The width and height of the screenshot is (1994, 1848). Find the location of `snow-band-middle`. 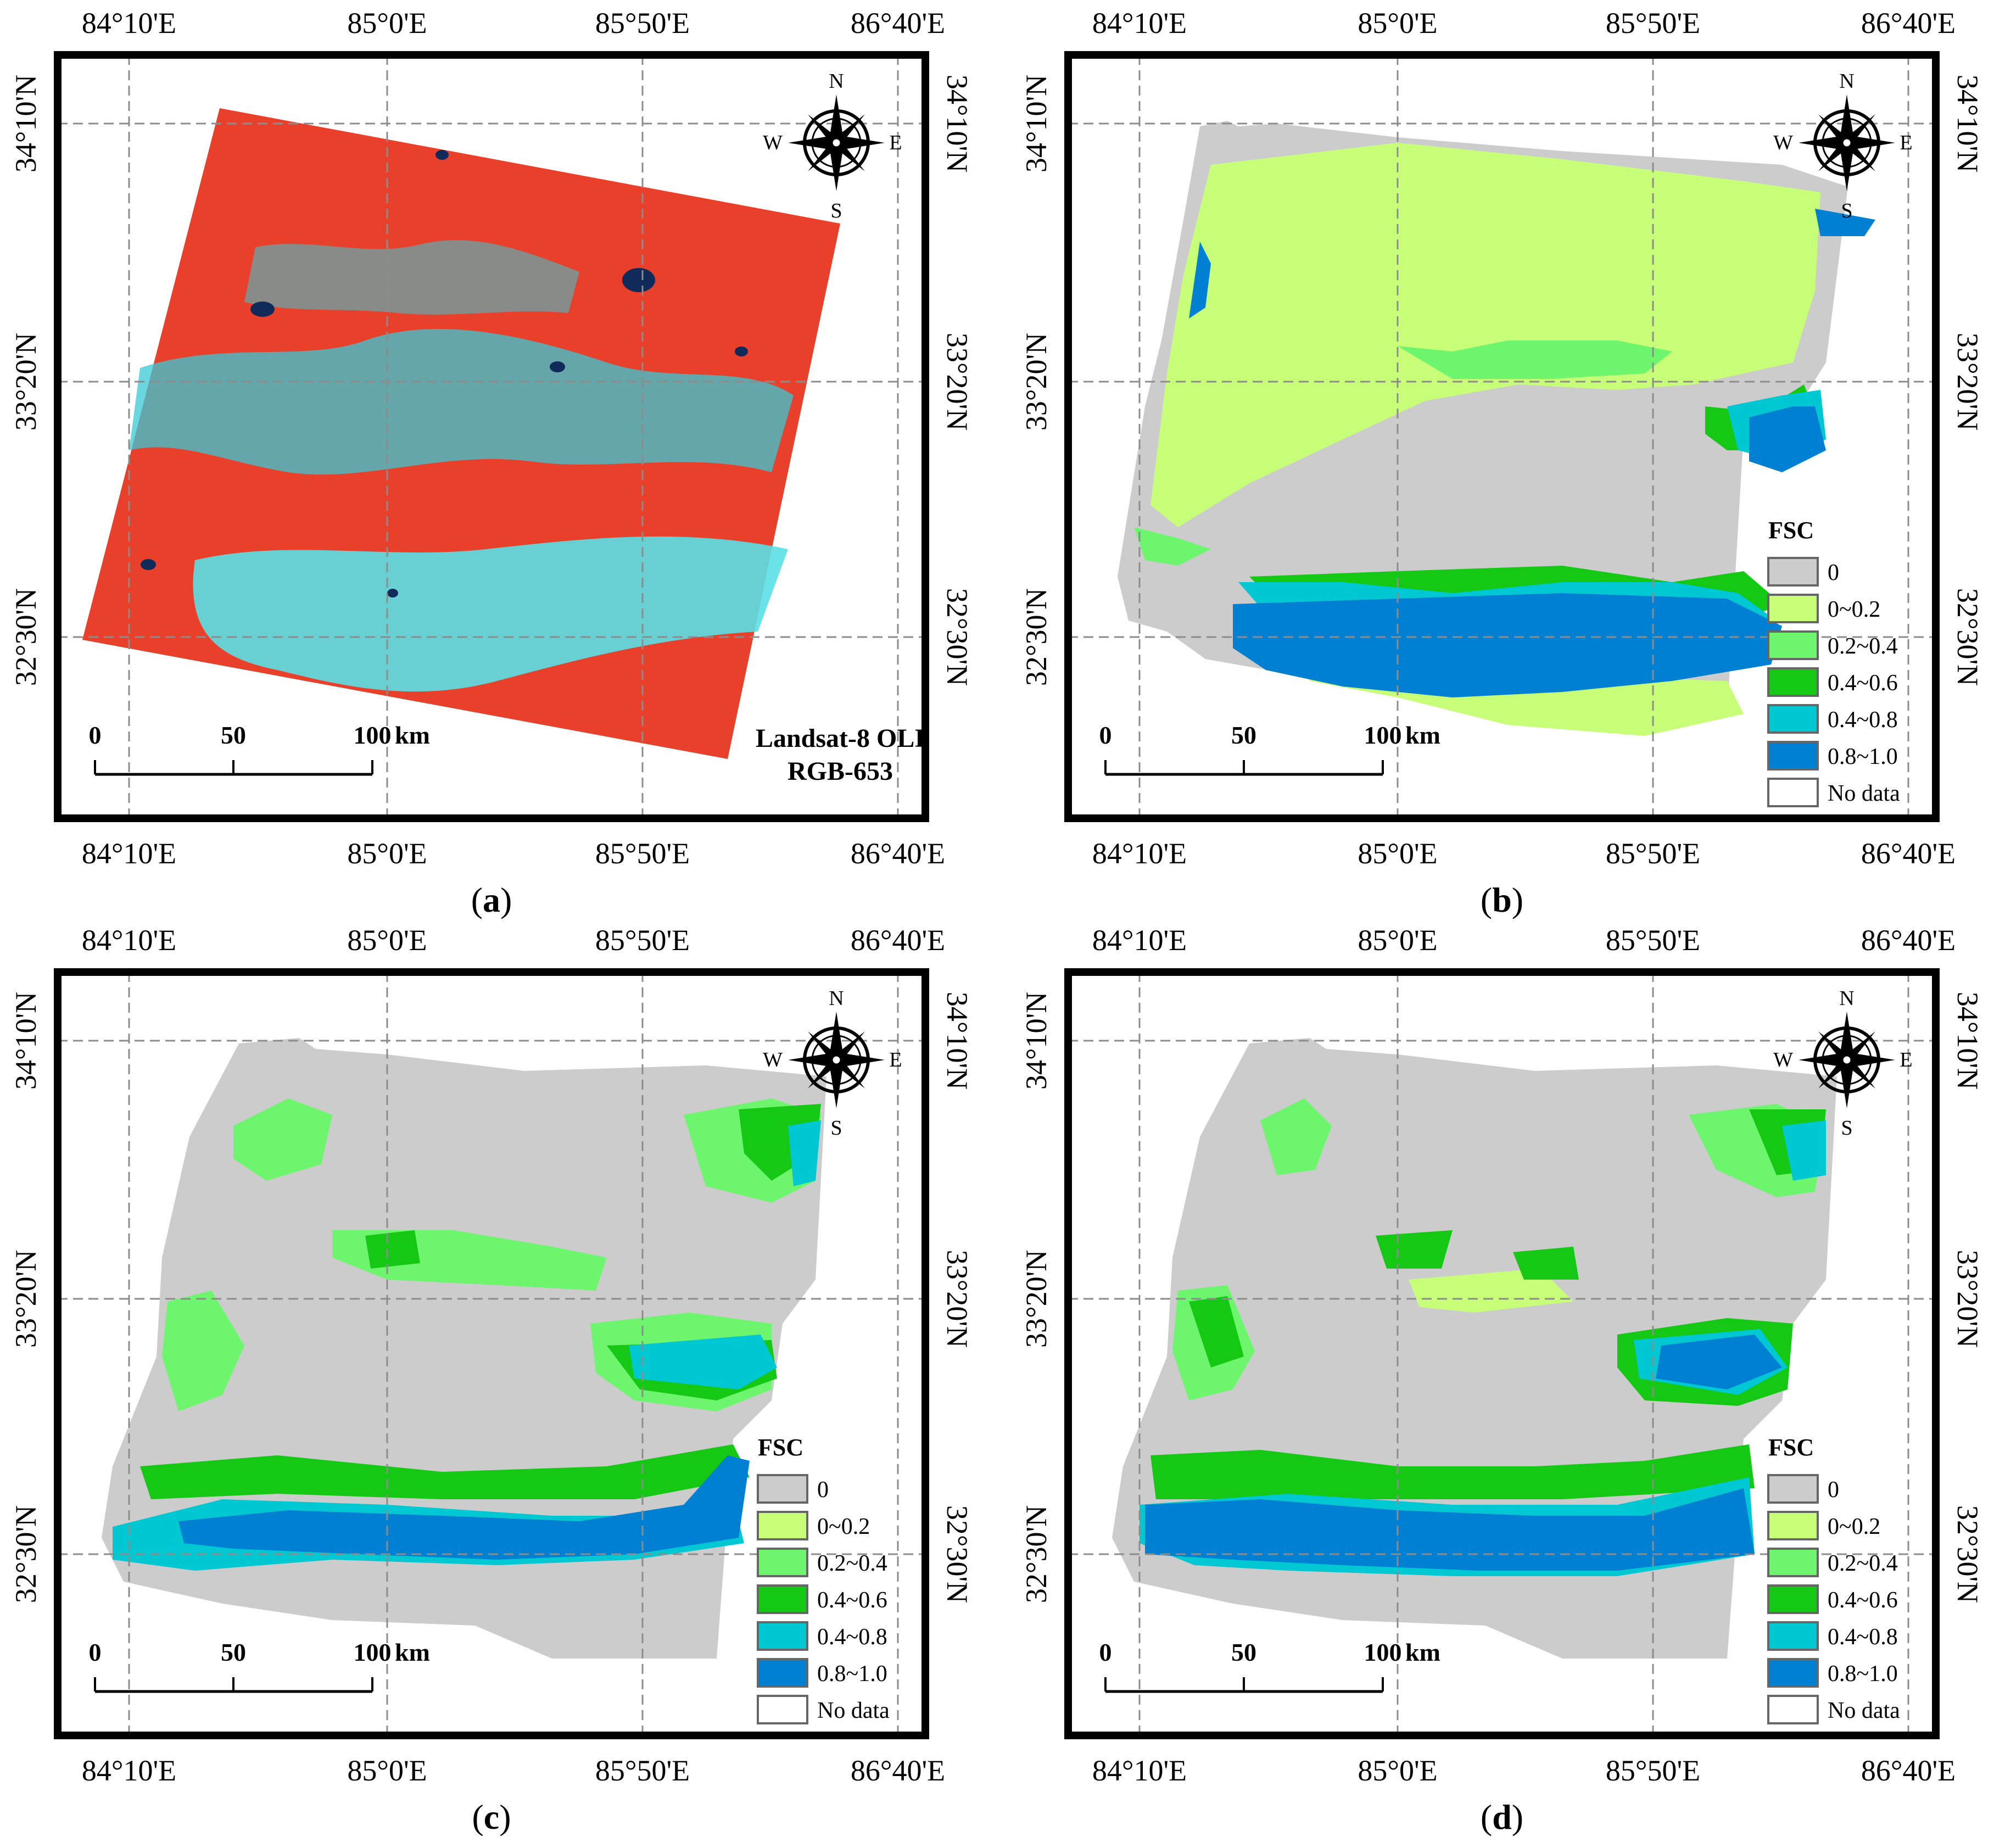

snow-band-middle is located at coordinates (462, 402).